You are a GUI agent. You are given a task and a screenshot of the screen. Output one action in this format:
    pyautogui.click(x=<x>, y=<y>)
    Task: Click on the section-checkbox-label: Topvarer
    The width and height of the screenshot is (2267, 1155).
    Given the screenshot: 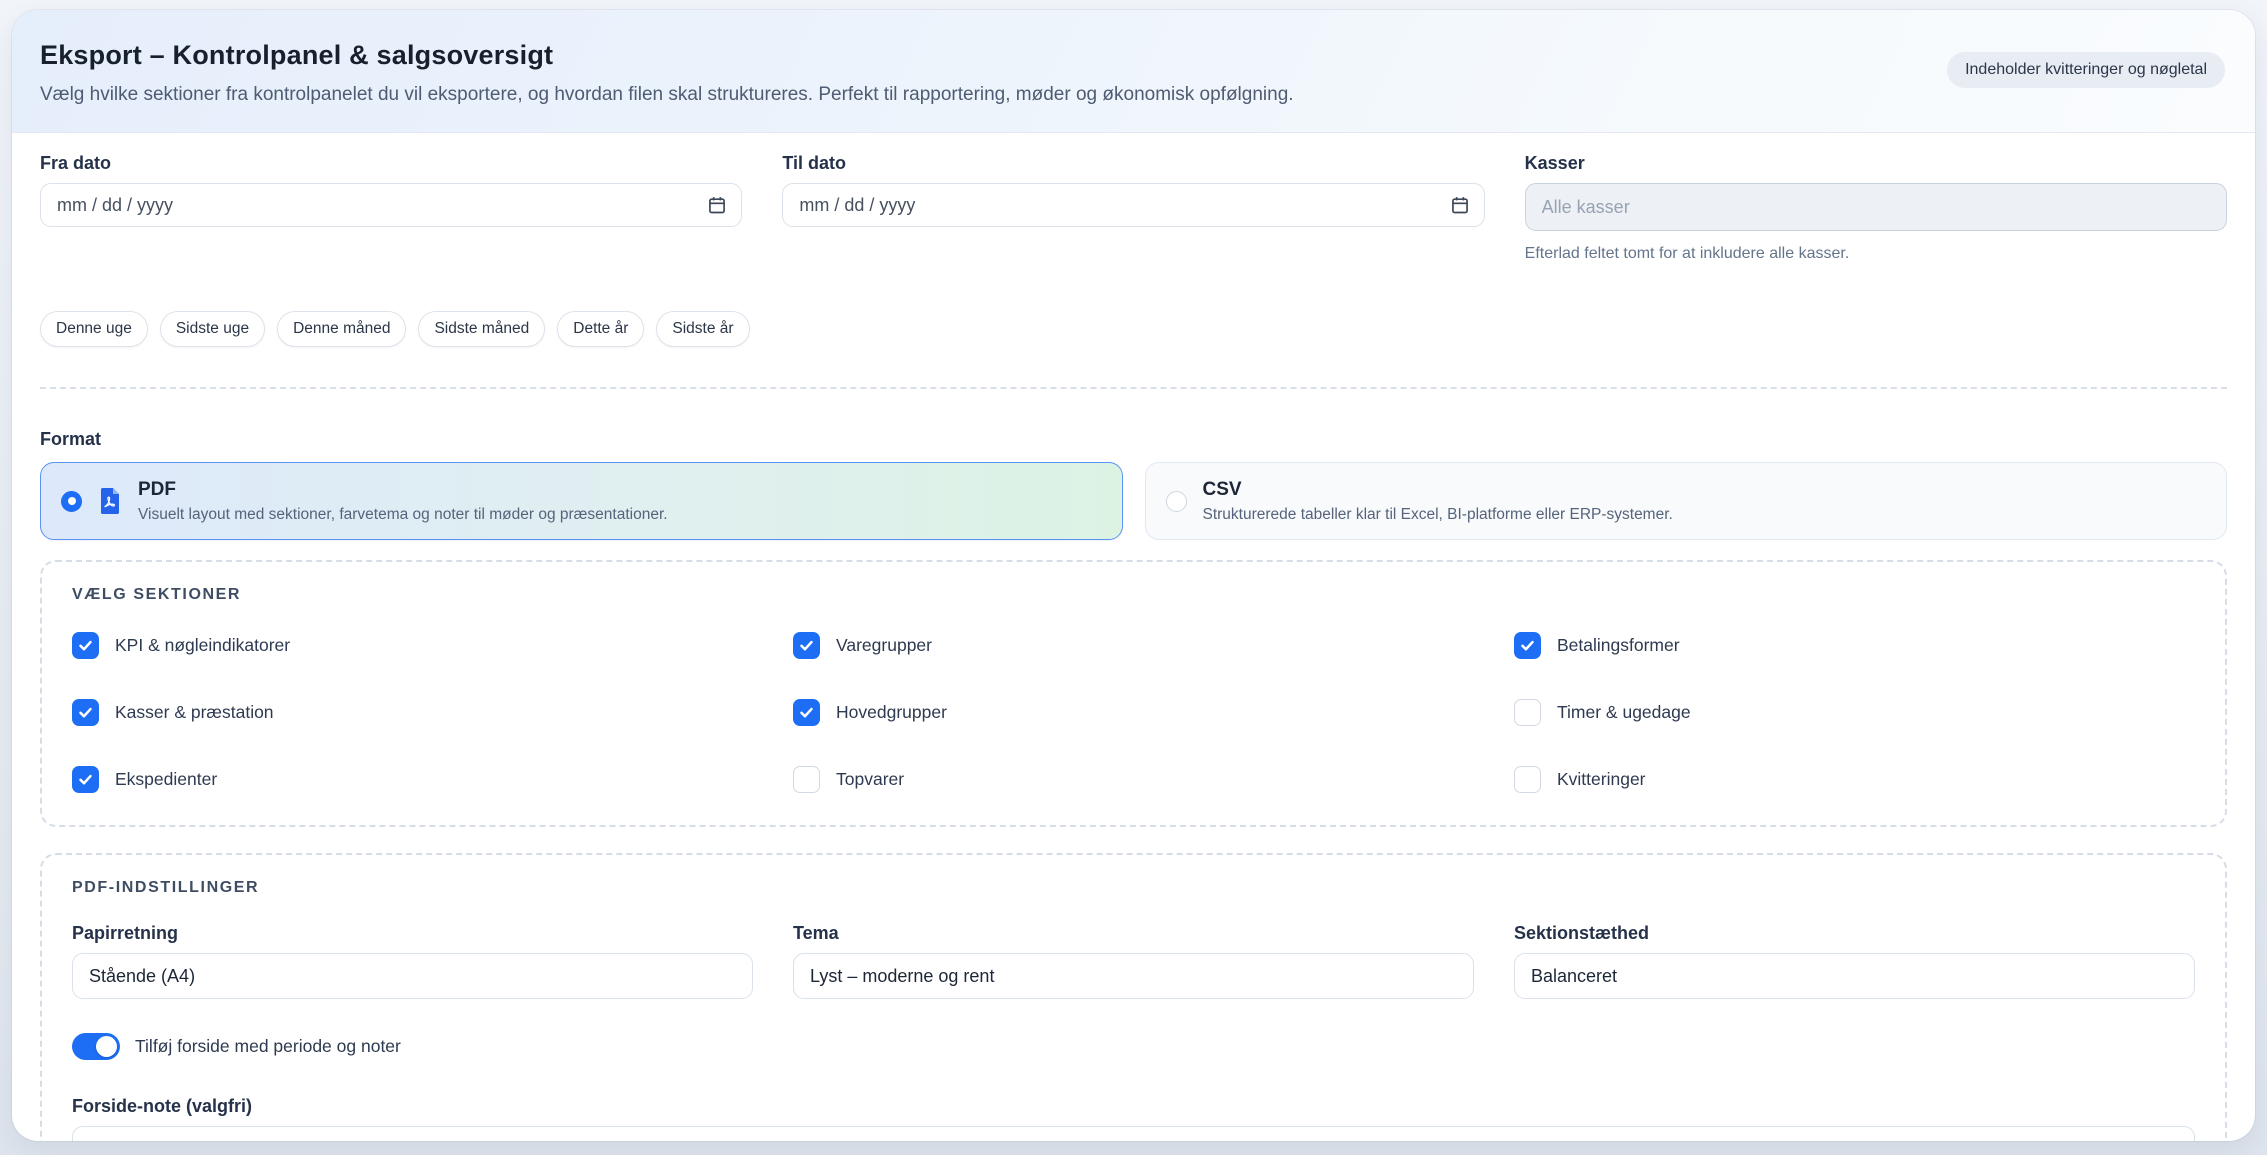 What is the action you would take?
    pyautogui.click(x=870, y=779)
    